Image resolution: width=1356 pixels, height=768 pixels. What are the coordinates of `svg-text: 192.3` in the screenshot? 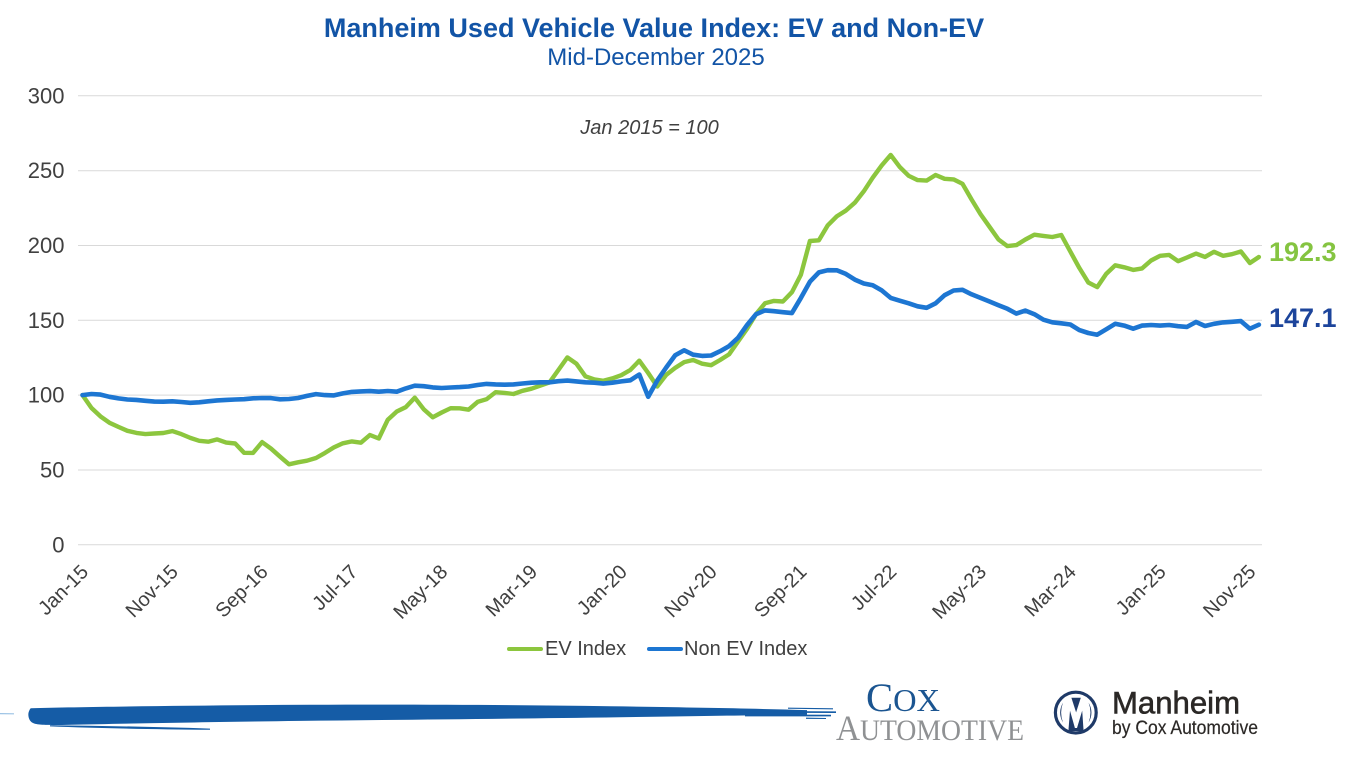 It's located at (1303, 252).